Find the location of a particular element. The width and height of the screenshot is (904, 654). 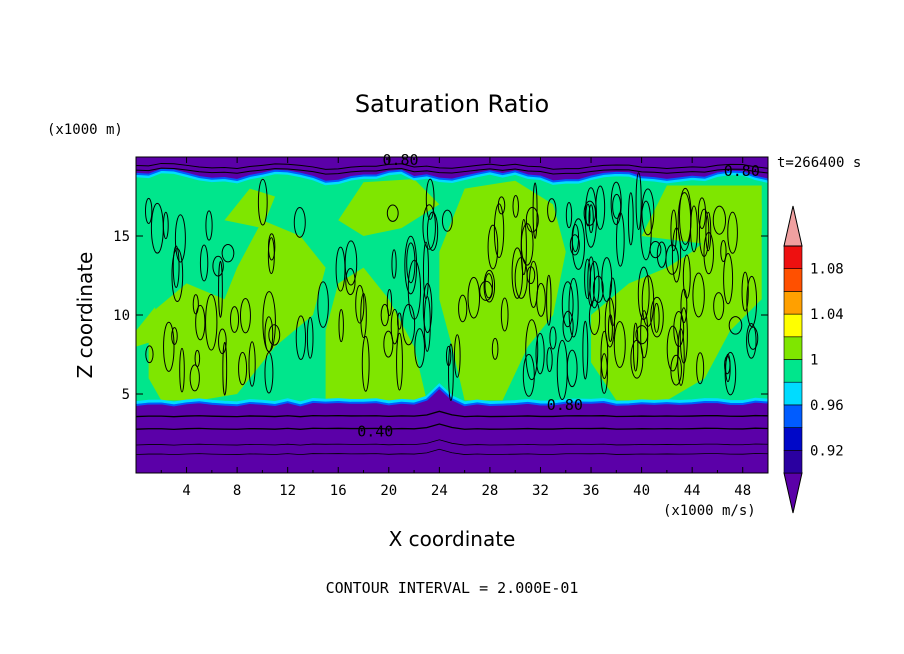

colorbar: 0.92 0.96 1 1.04 1.08 is located at coordinates (813, 359).